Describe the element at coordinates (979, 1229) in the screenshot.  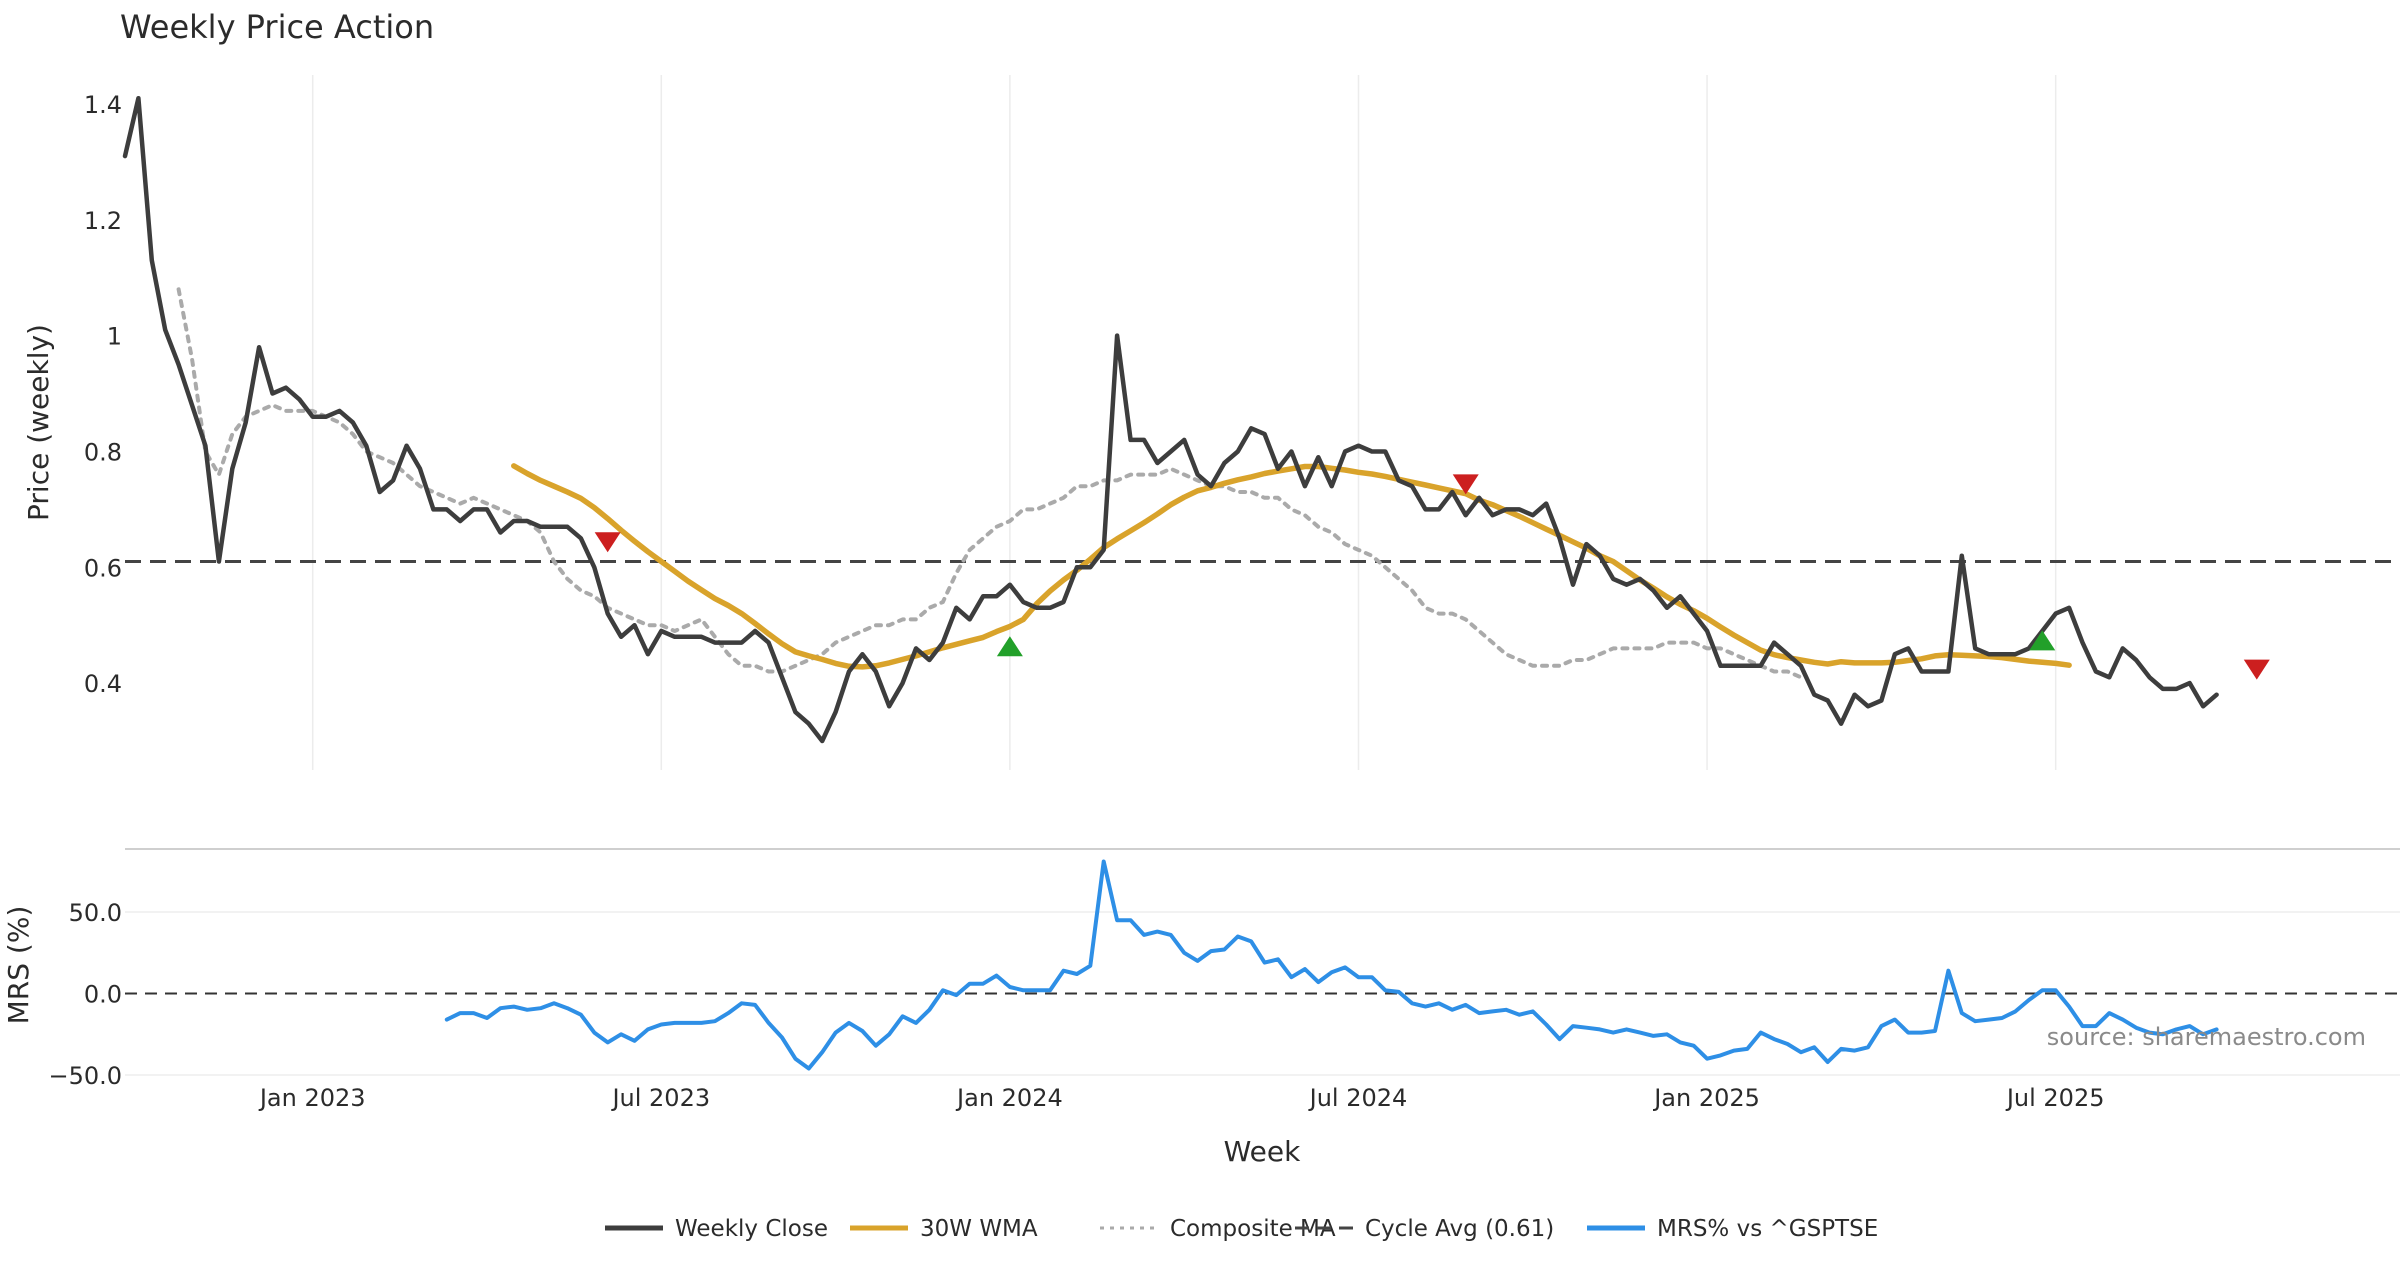
I see `legend-label-1: 30W WMA` at that location.